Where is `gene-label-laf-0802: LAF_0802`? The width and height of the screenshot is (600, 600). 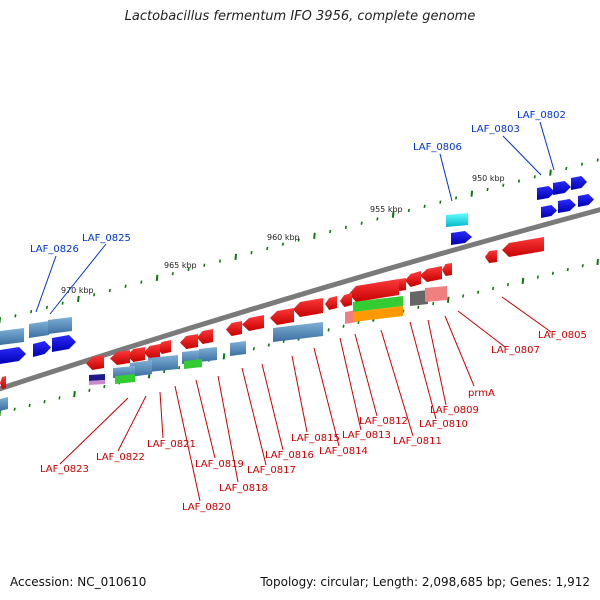
gene-label-laf-0802: LAF_0802 is located at coordinates (541, 115).